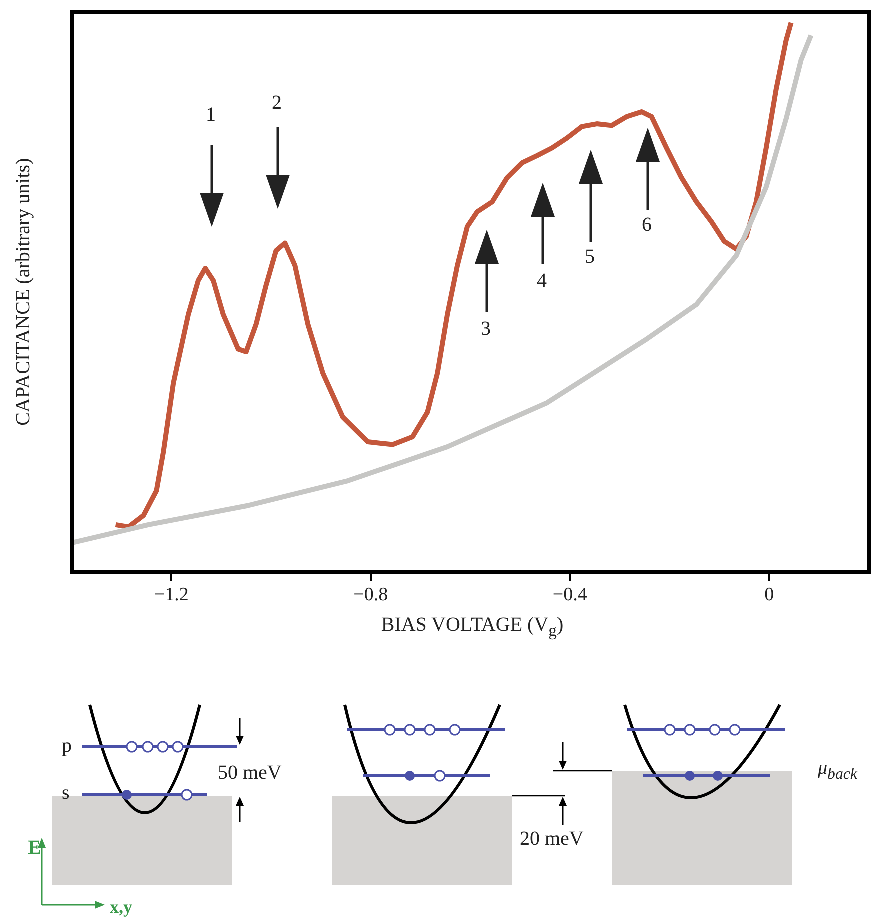 This screenshot has width=873, height=922. What do you see at coordinates (371, 595) in the screenshot?
I see `x-tick-label: −0.8` at bounding box center [371, 595].